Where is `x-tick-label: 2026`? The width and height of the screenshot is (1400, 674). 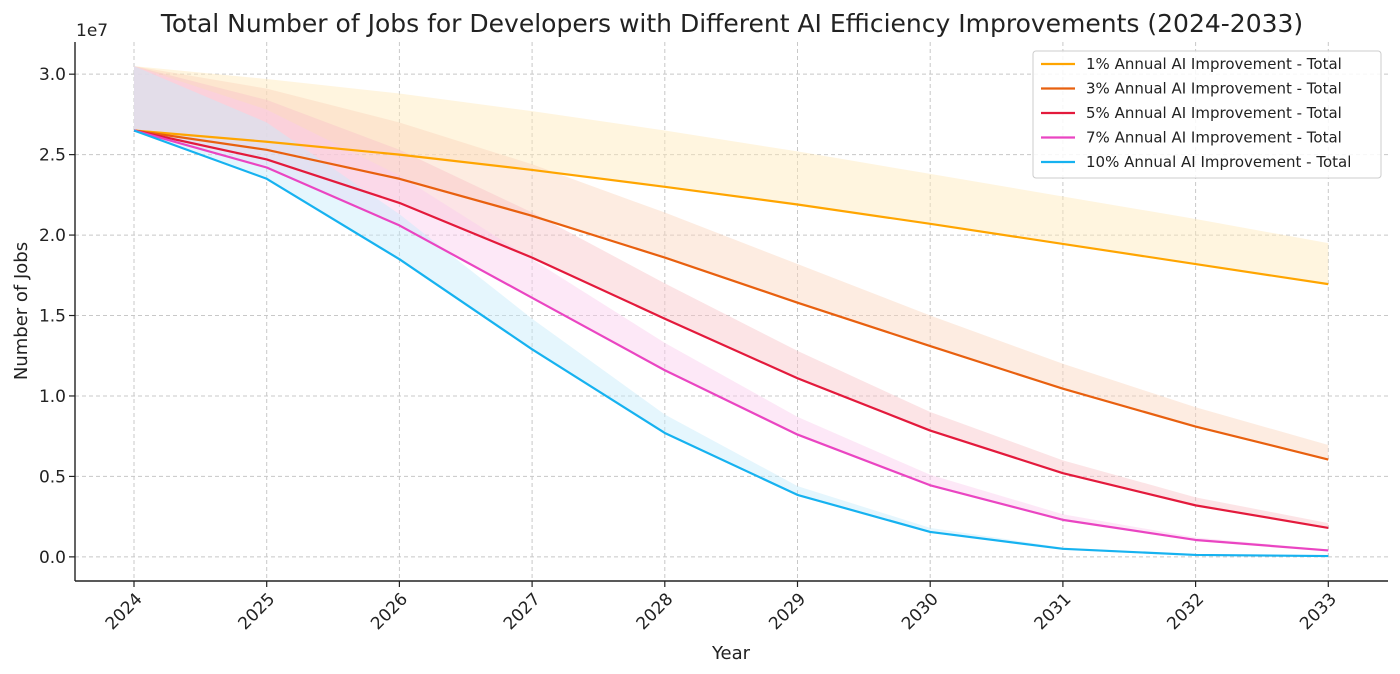
x-tick-label: 2026 is located at coordinates (389, 611).